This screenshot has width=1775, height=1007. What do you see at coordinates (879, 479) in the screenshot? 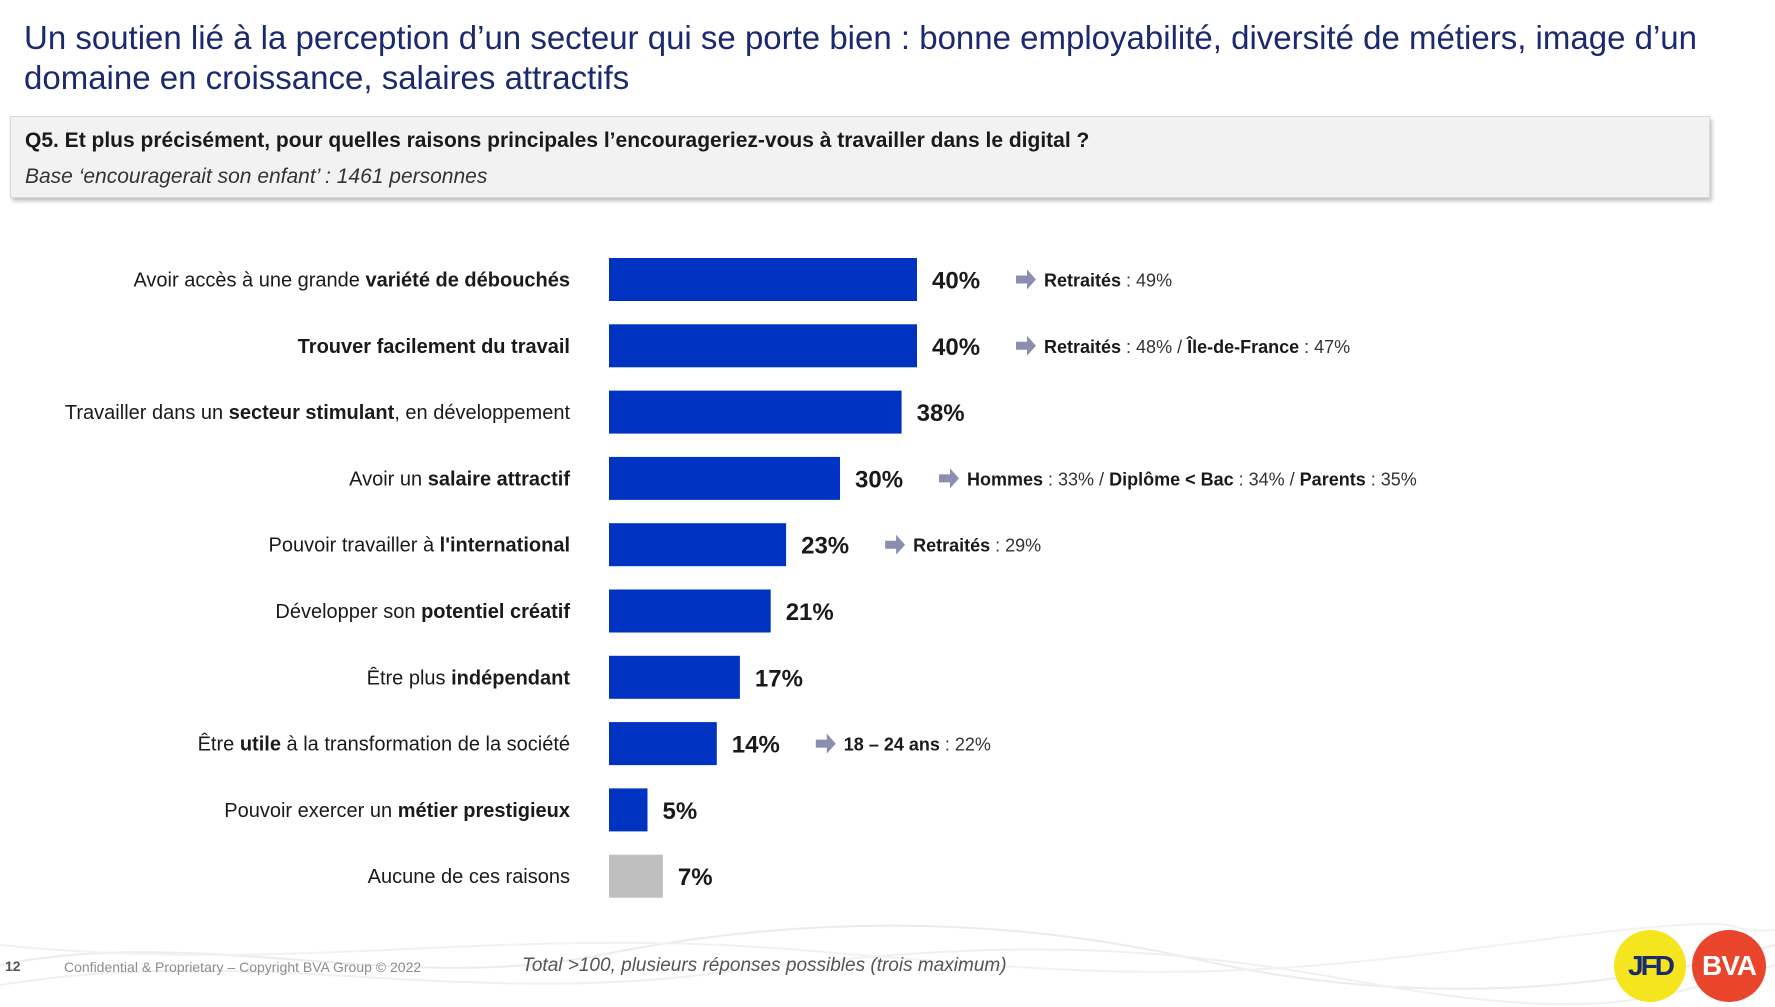
I see `value-label: 30%` at bounding box center [879, 479].